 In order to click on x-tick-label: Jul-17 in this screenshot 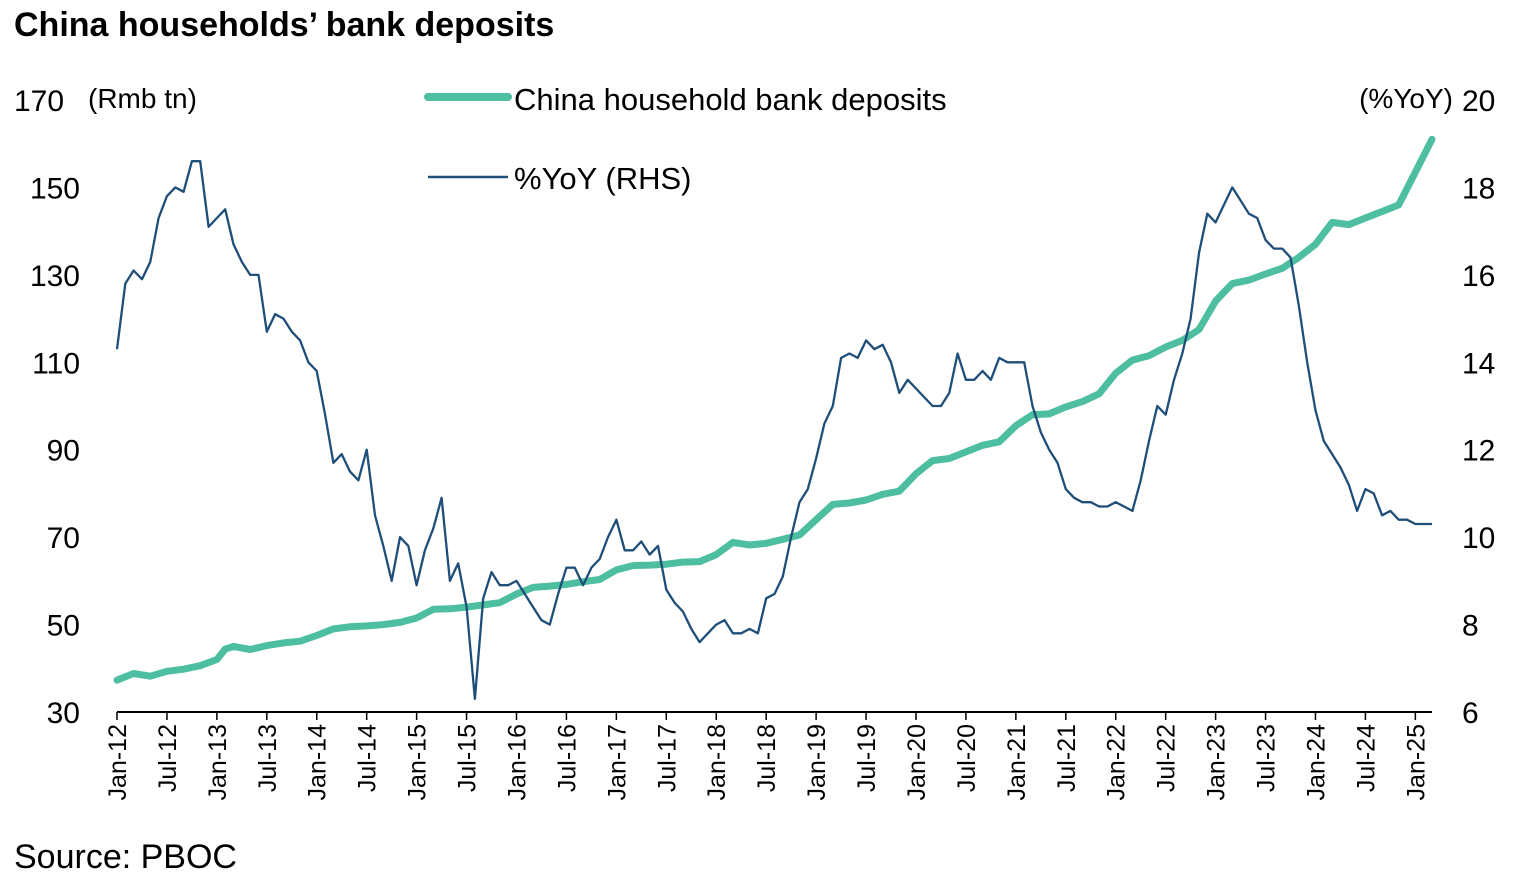, I will do `click(667, 758)`.